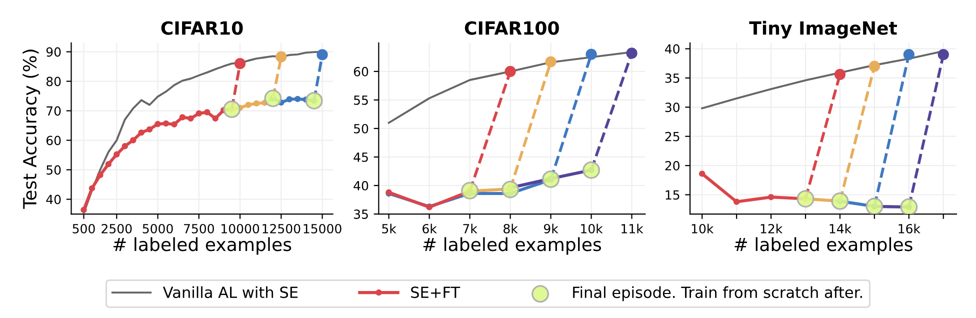 This screenshot has width=976, height=318. I want to click on x-tick-label: 14k, so click(841, 229).